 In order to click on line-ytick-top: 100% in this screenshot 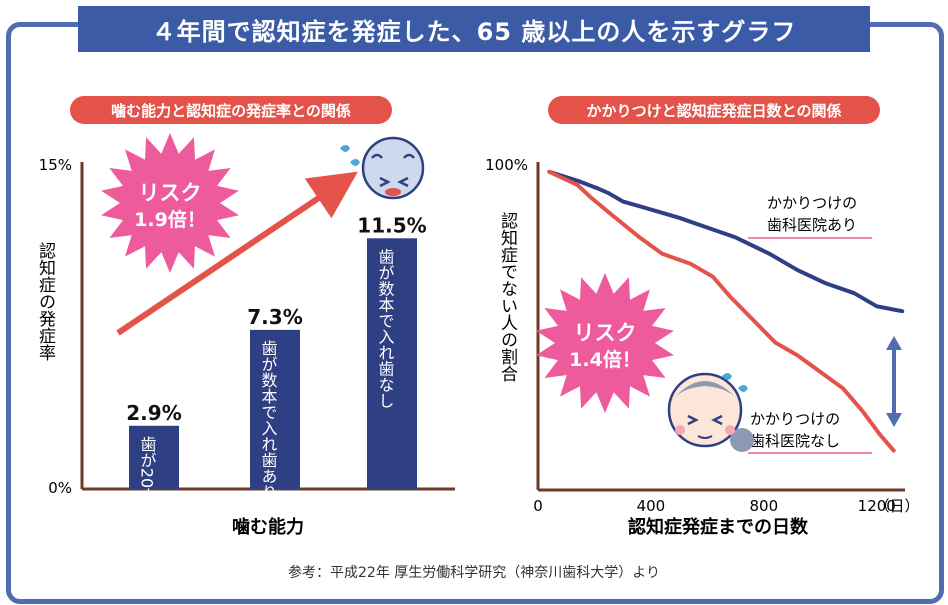, I will do `click(506, 165)`.